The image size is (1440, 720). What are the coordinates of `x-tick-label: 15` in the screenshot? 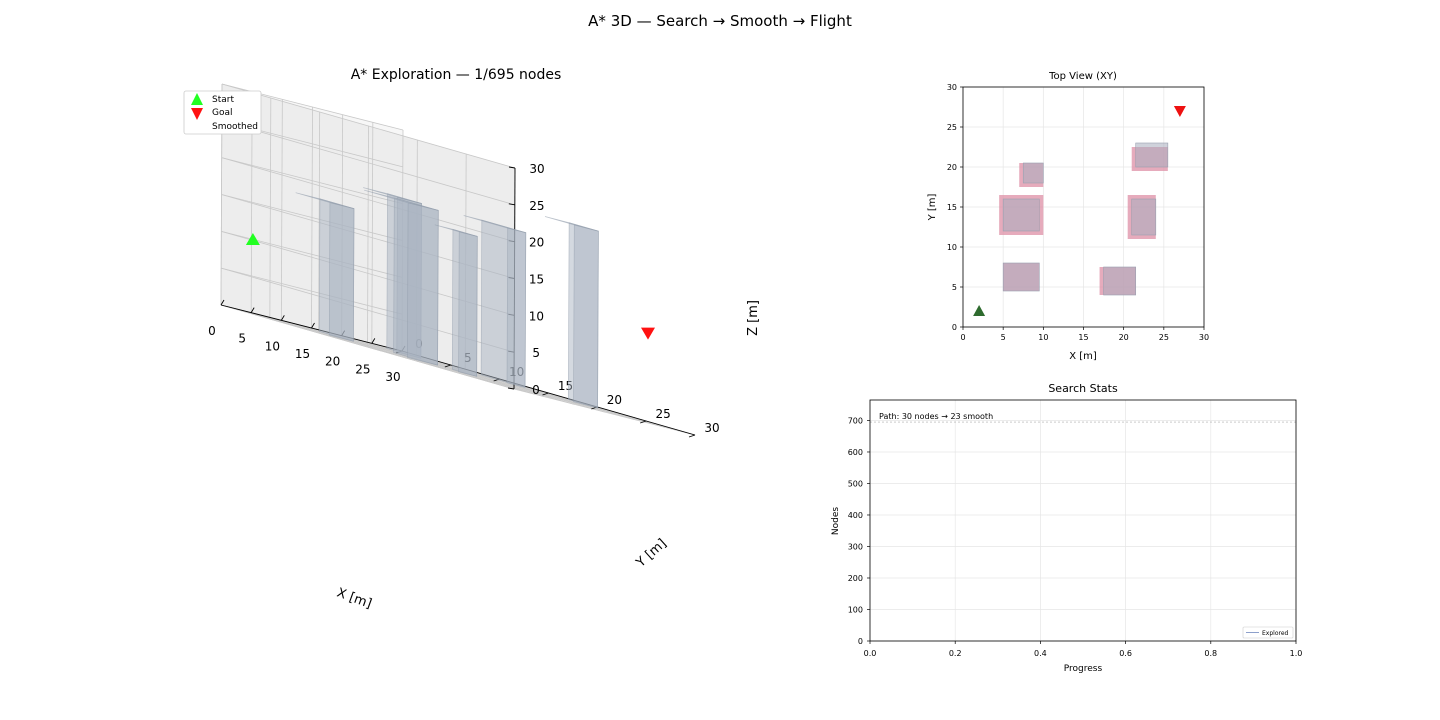 It's located at (302, 354).